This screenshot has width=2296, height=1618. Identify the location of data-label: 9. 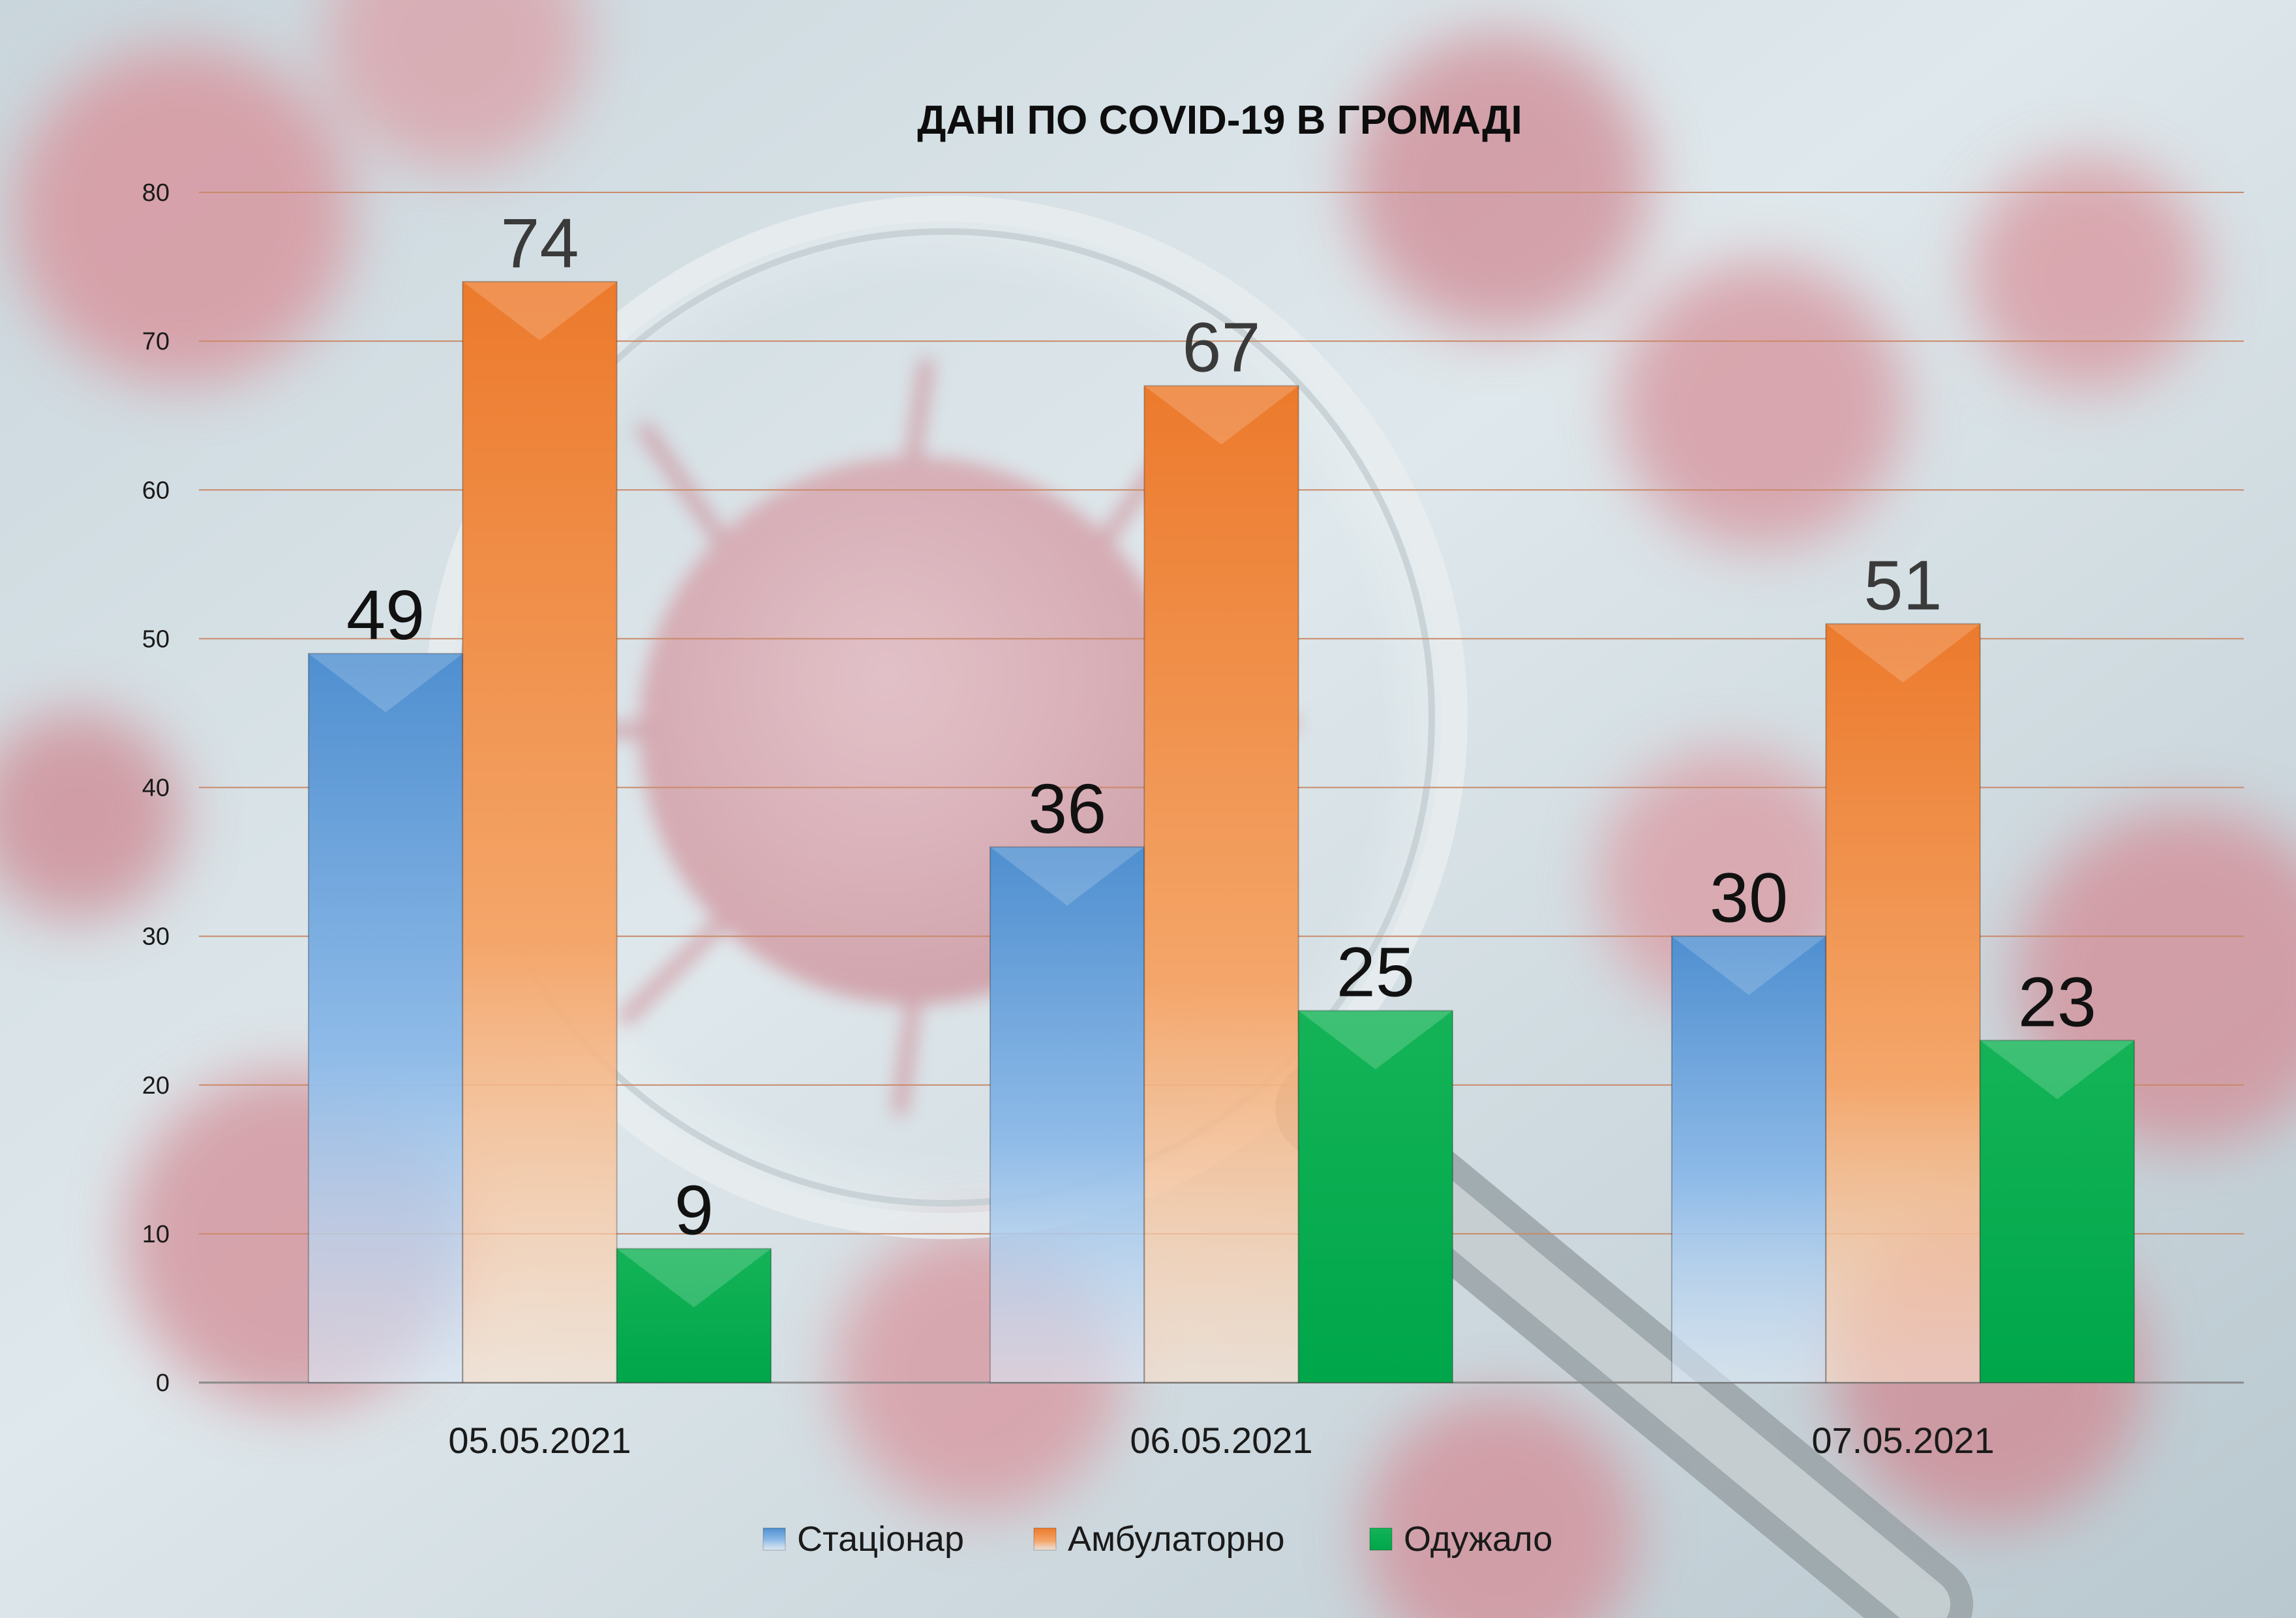
(694, 1210).